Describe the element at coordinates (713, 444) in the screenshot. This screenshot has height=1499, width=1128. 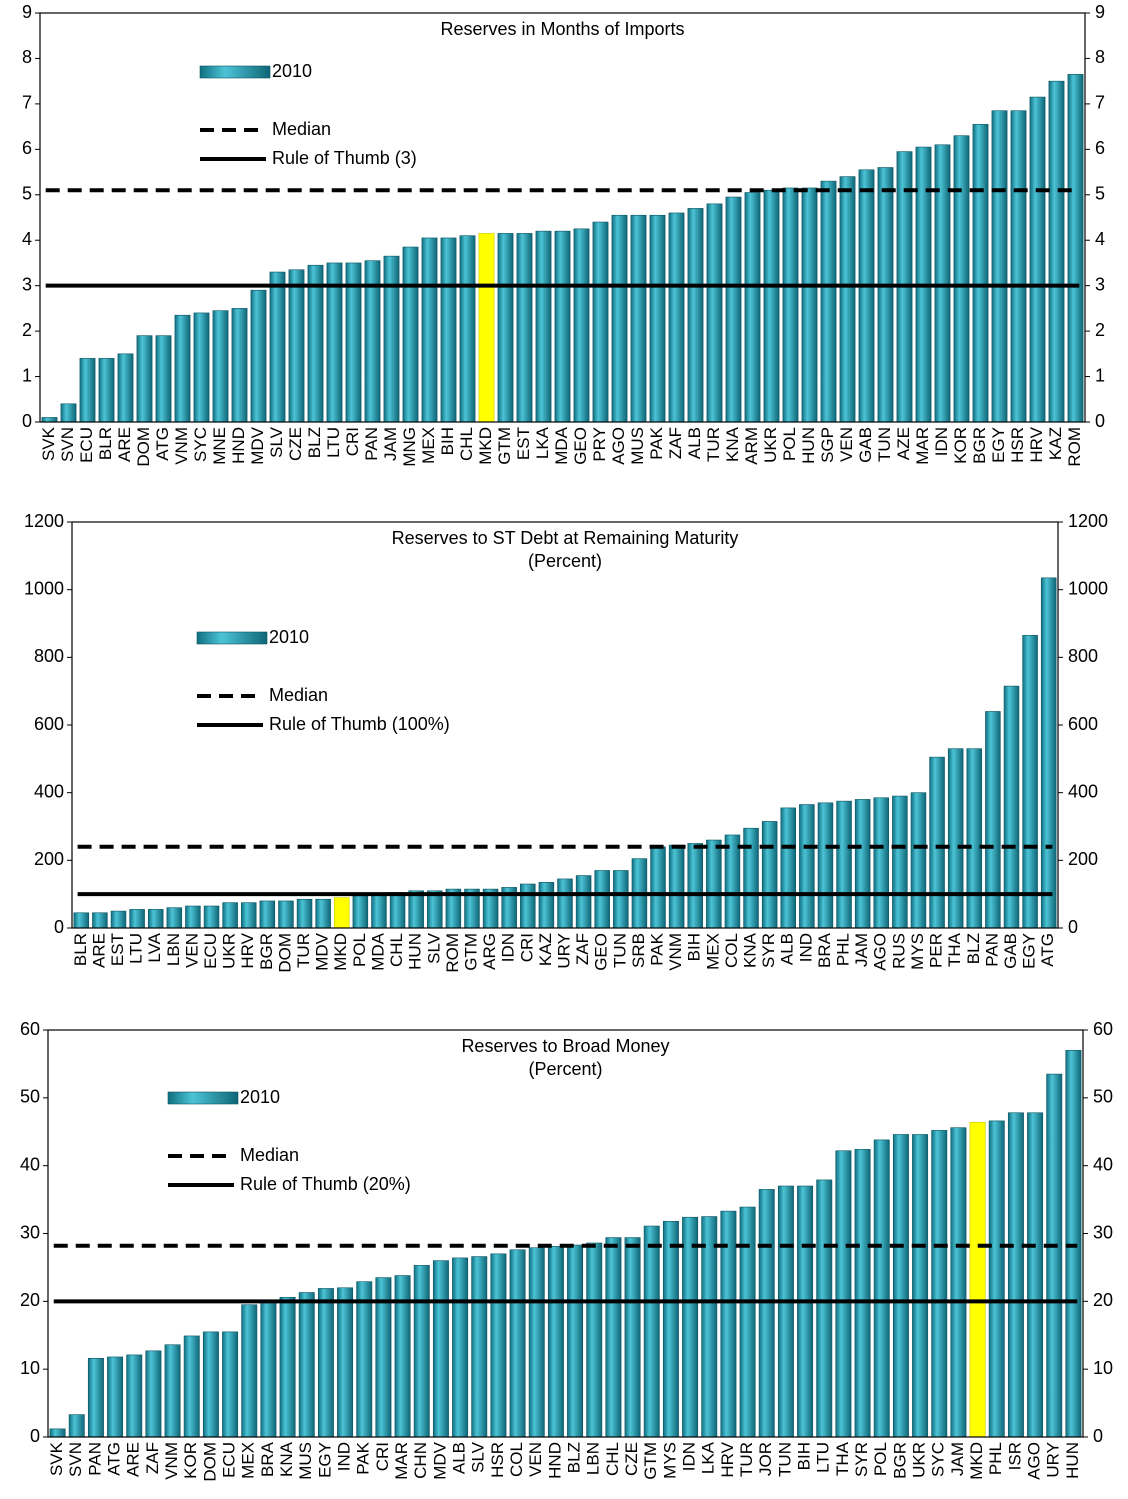
I see `x-tick-label: TUR` at that location.